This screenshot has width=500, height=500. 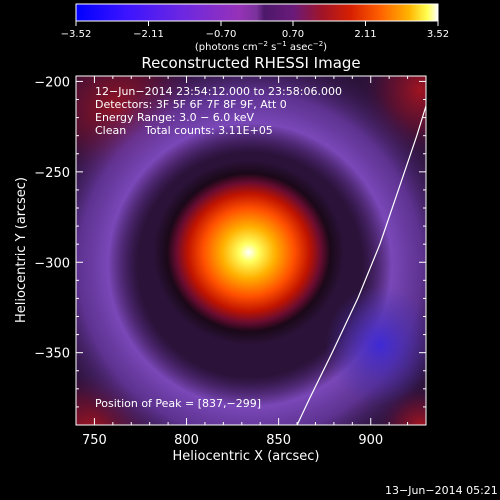 I want to click on y-axis-label: Heliocentric Y (arcsec), so click(x=21, y=250).